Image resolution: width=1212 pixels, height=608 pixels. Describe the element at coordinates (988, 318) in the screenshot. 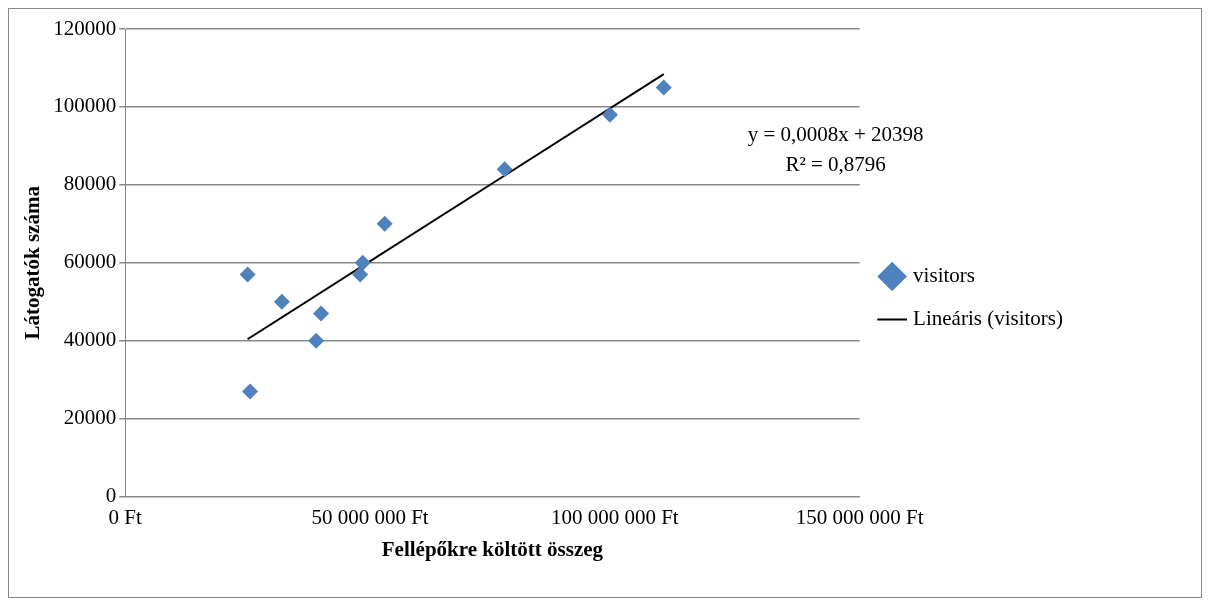

I see `legend-label: Lineáris (visitors)` at that location.